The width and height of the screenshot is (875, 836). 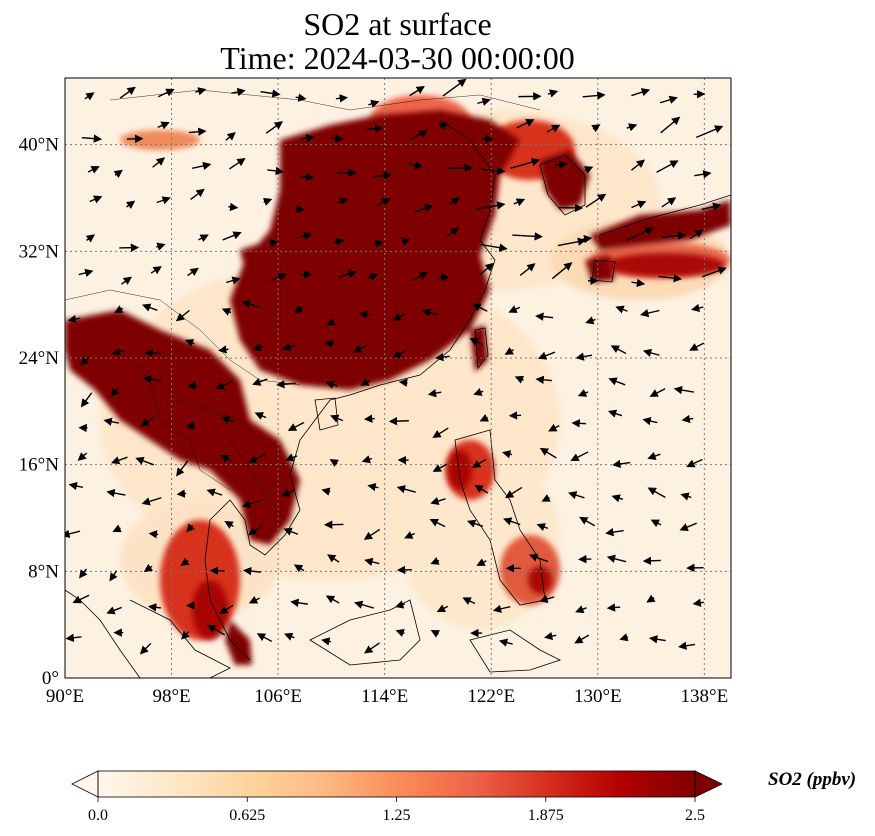 What do you see at coordinates (39, 251) in the screenshot?
I see `lat-tick-label: 32°N` at bounding box center [39, 251].